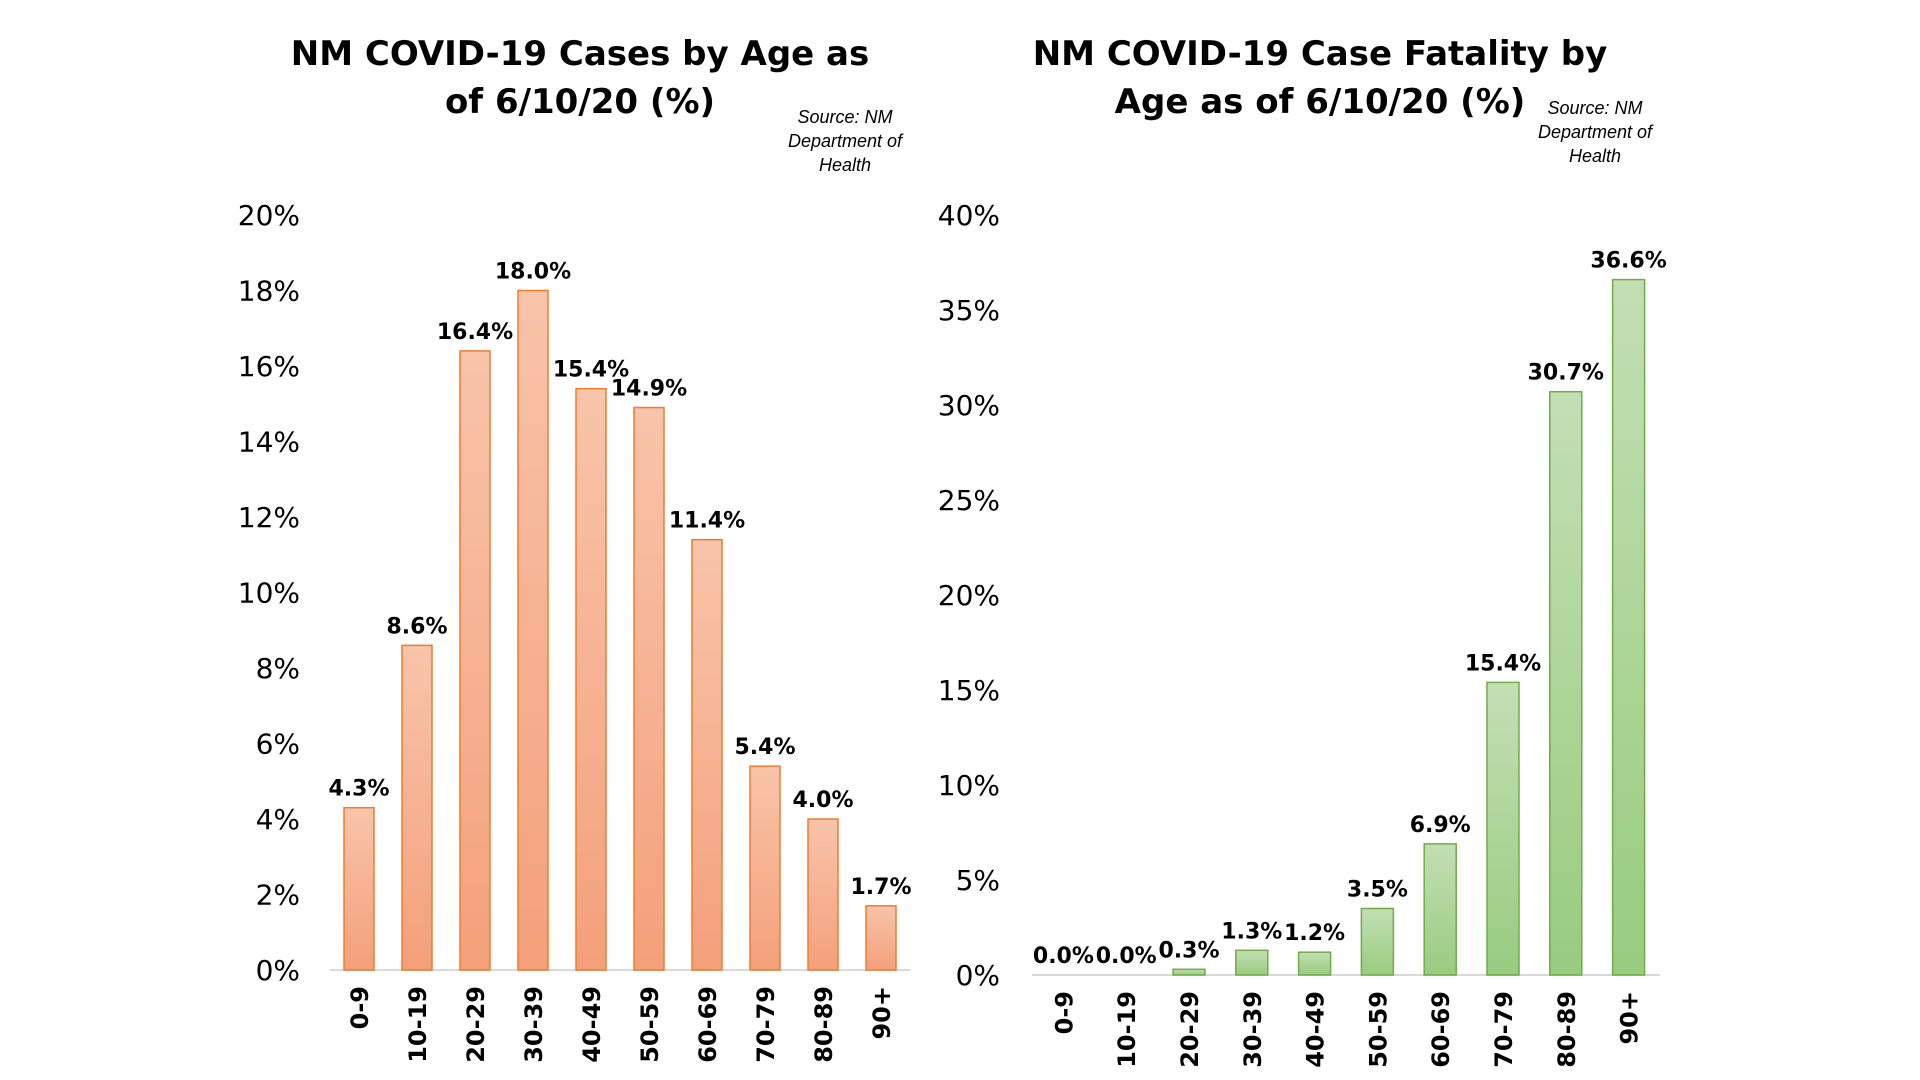 This screenshot has height=1080, width=1920. Describe the element at coordinates (418, 1024) in the screenshot. I see `cases-category-label: 10-19` at that location.